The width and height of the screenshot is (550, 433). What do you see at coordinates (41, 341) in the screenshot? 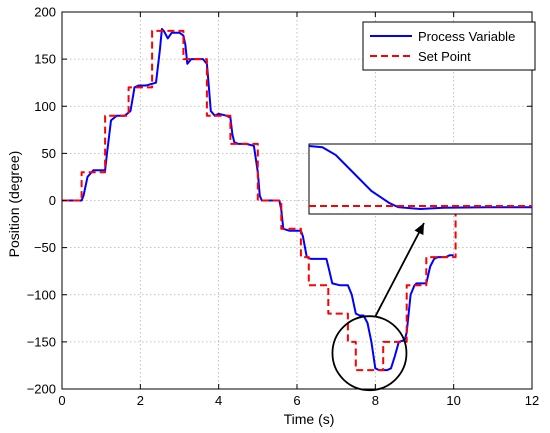
I see `y-tick-label: −150` at bounding box center [41, 341].